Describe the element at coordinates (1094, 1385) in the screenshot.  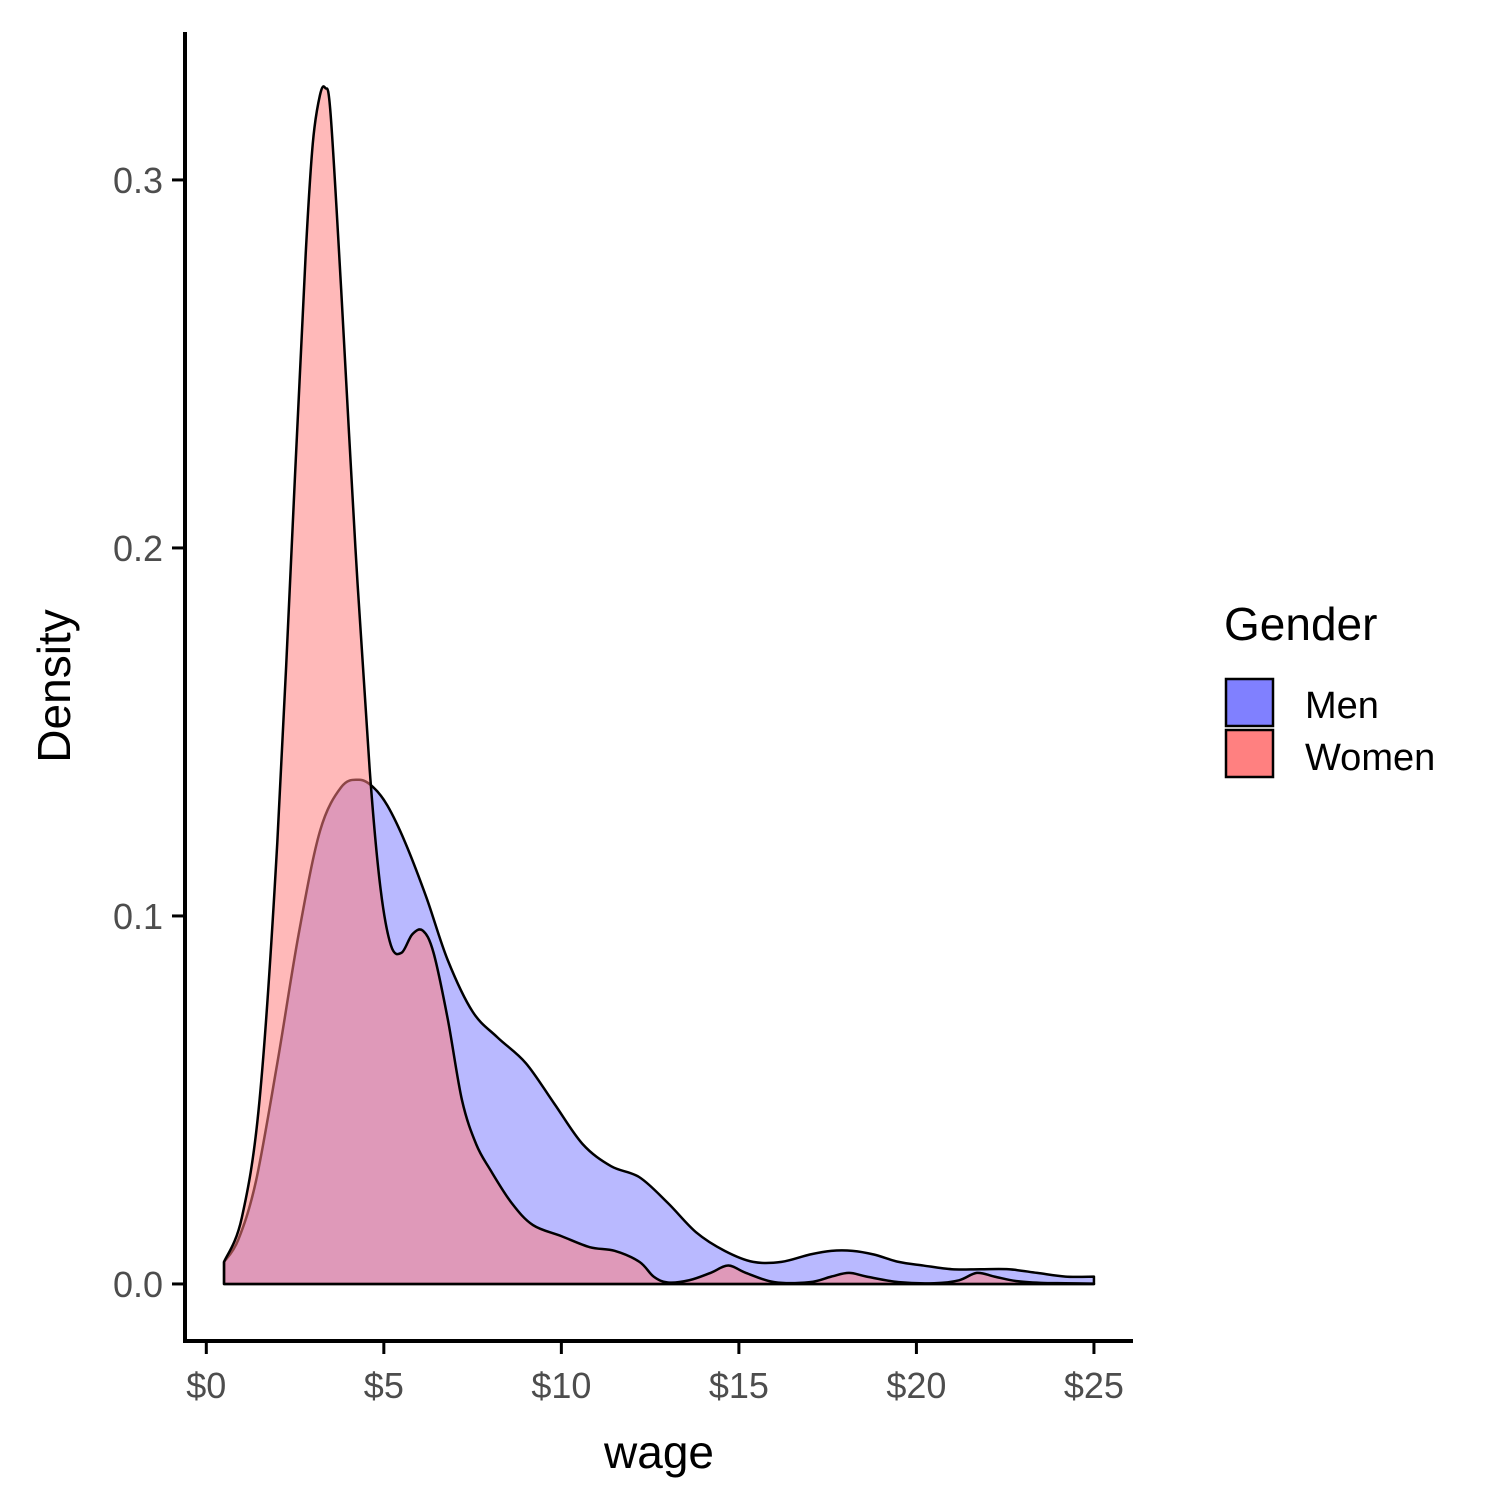
I see `x-tick-label: $25` at that location.